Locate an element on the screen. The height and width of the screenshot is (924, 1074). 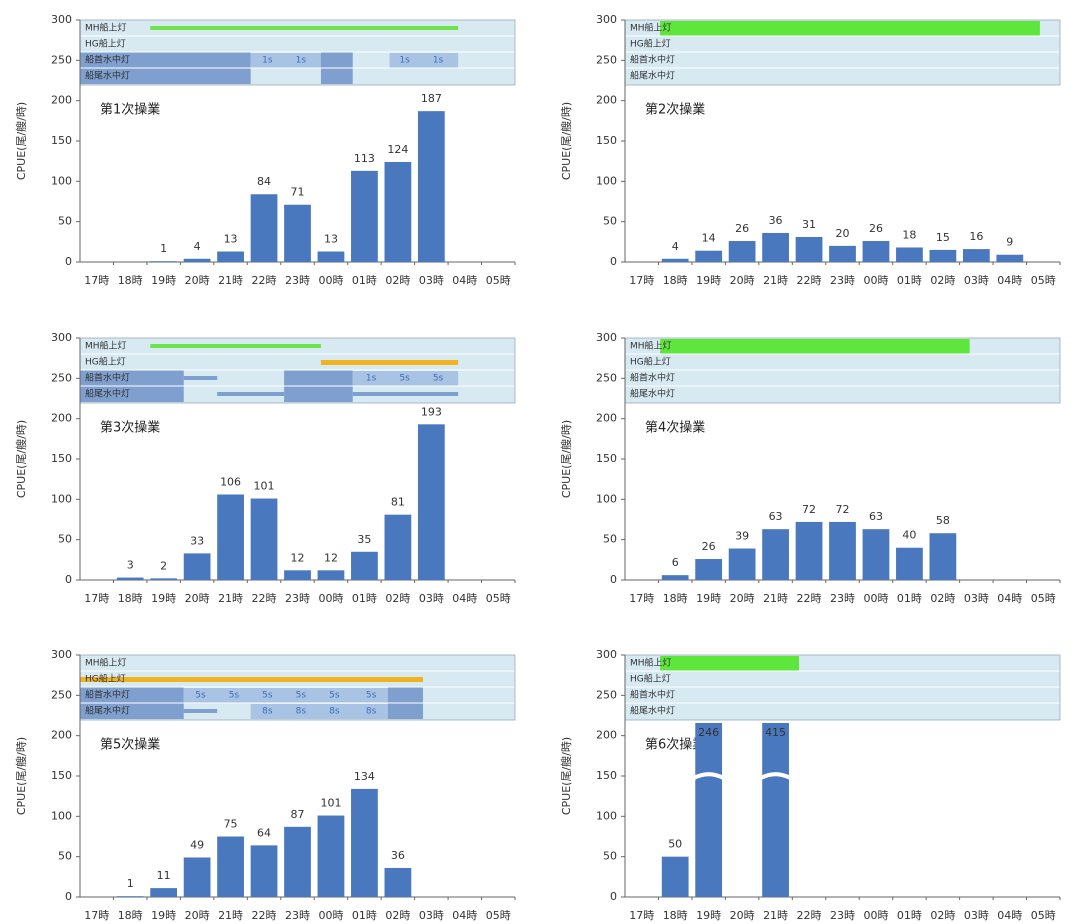
lamp-annotation: 1s is located at coordinates (438, 61).